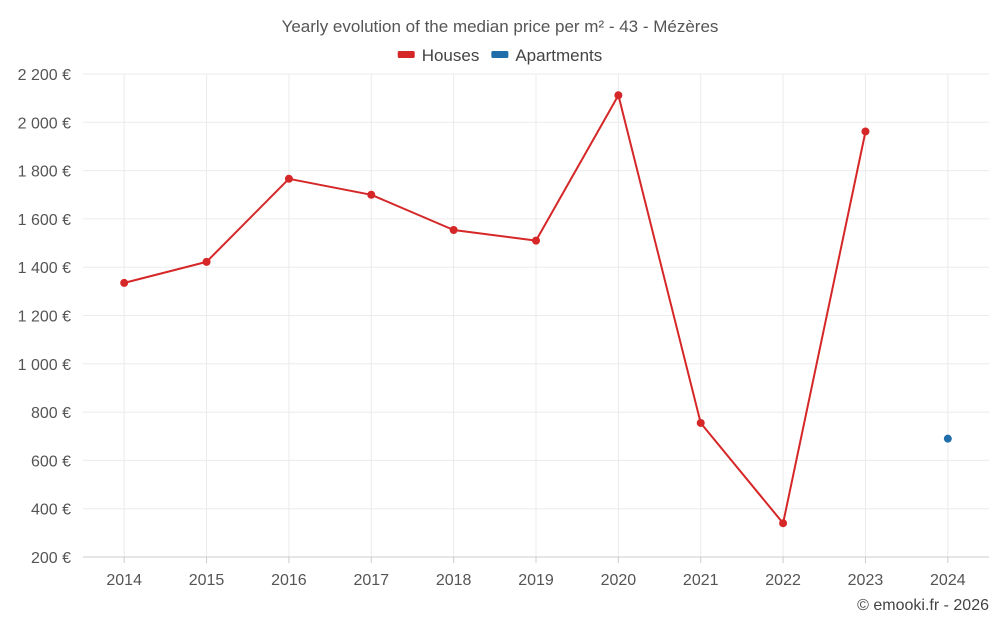 The height and width of the screenshot is (625, 1000). Describe the element at coordinates (124, 580) in the screenshot. I see `x-tick-label: 2014` at that location.